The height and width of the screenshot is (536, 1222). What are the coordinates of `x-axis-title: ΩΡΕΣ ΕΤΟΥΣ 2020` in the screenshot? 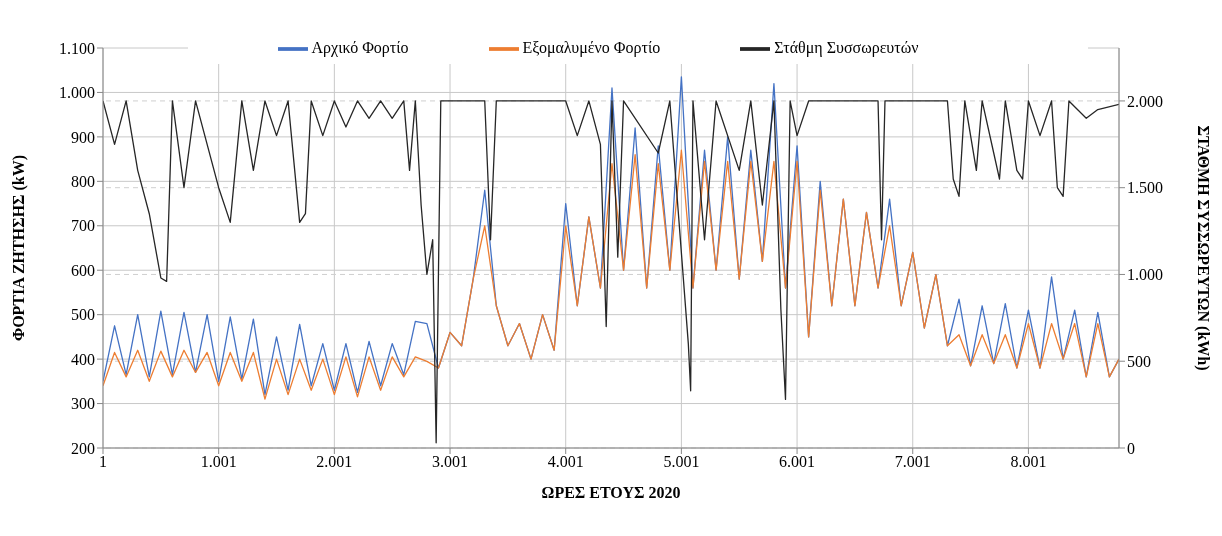 It's located at (611, 492).